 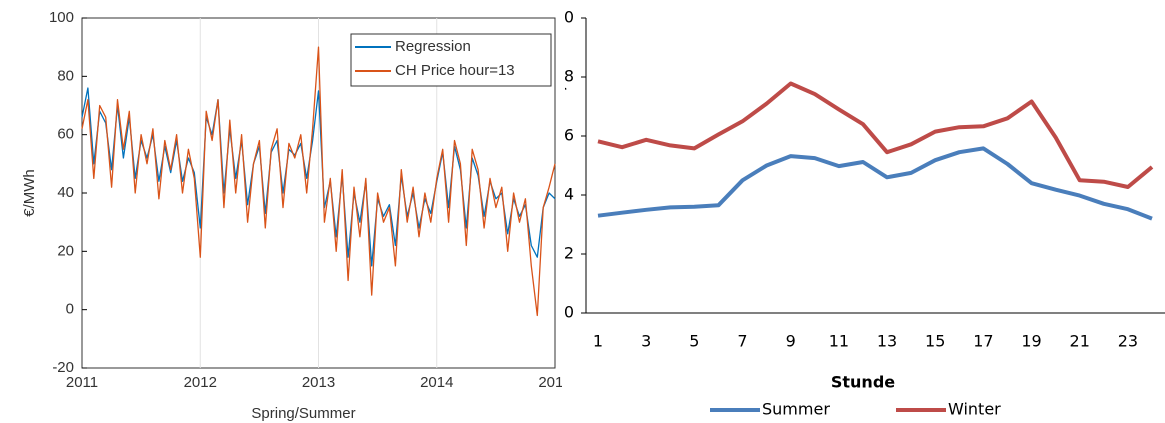 I want to click on x-tick-label: 15, so click(x=935, y=341).